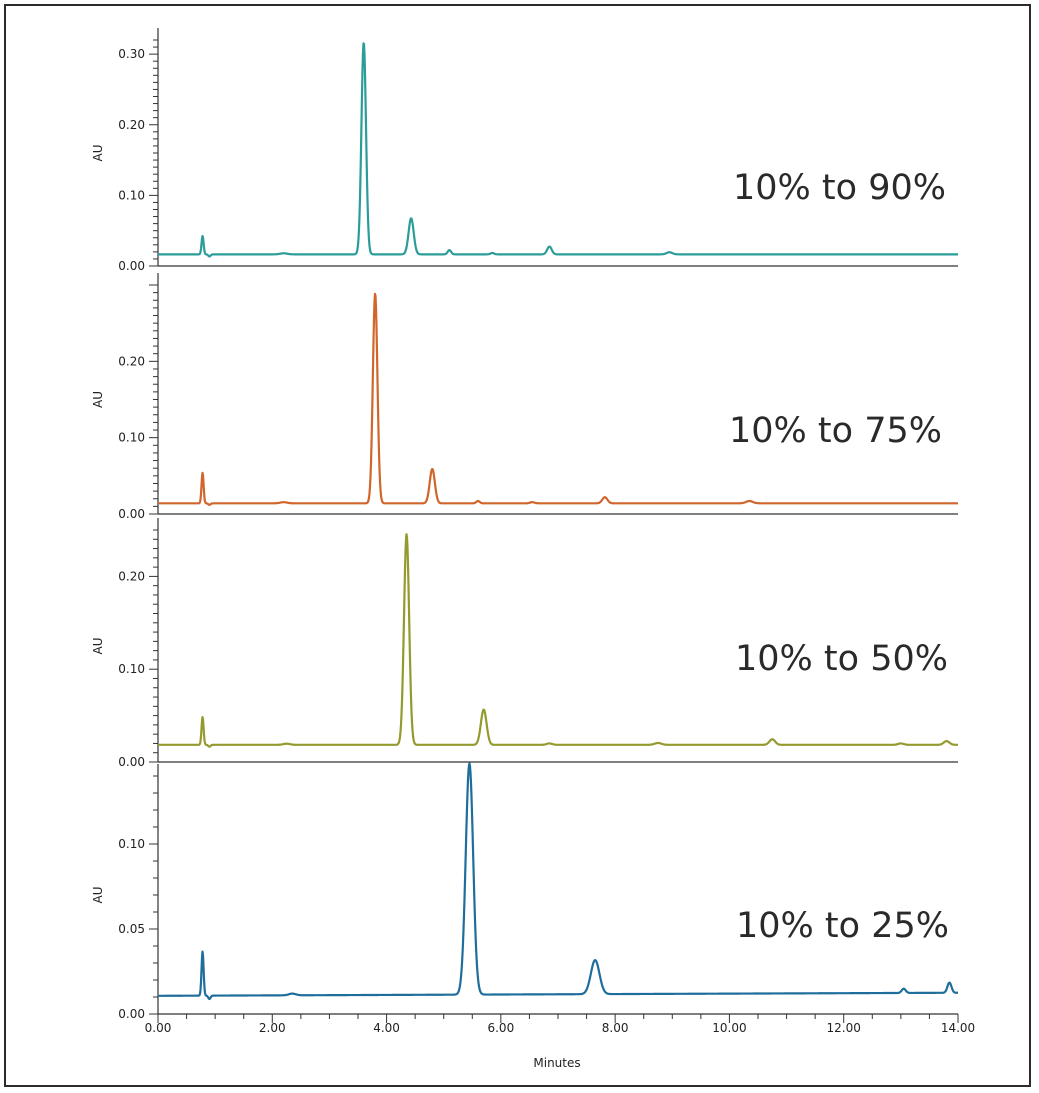 Image resolution: width=1039 pixels, height=1093 pixels. Describe the element at coordinates (131, 929) in the screenshot. I see `y-tick-label: 0.05` at that location.